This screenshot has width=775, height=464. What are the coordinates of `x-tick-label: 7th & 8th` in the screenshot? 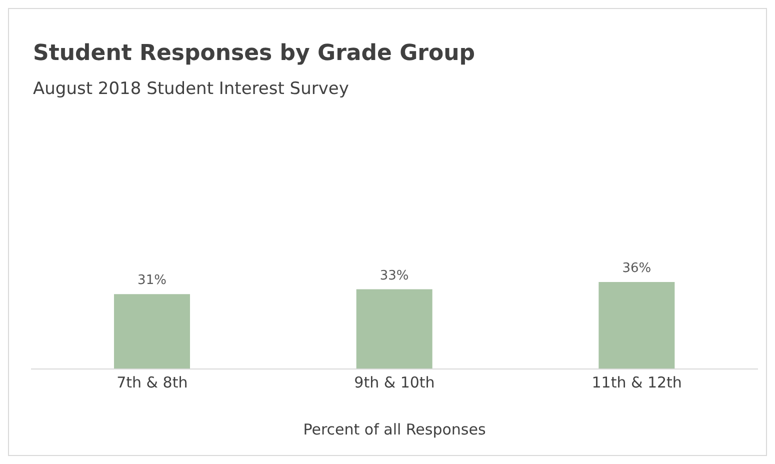 It's located at (152, 383).